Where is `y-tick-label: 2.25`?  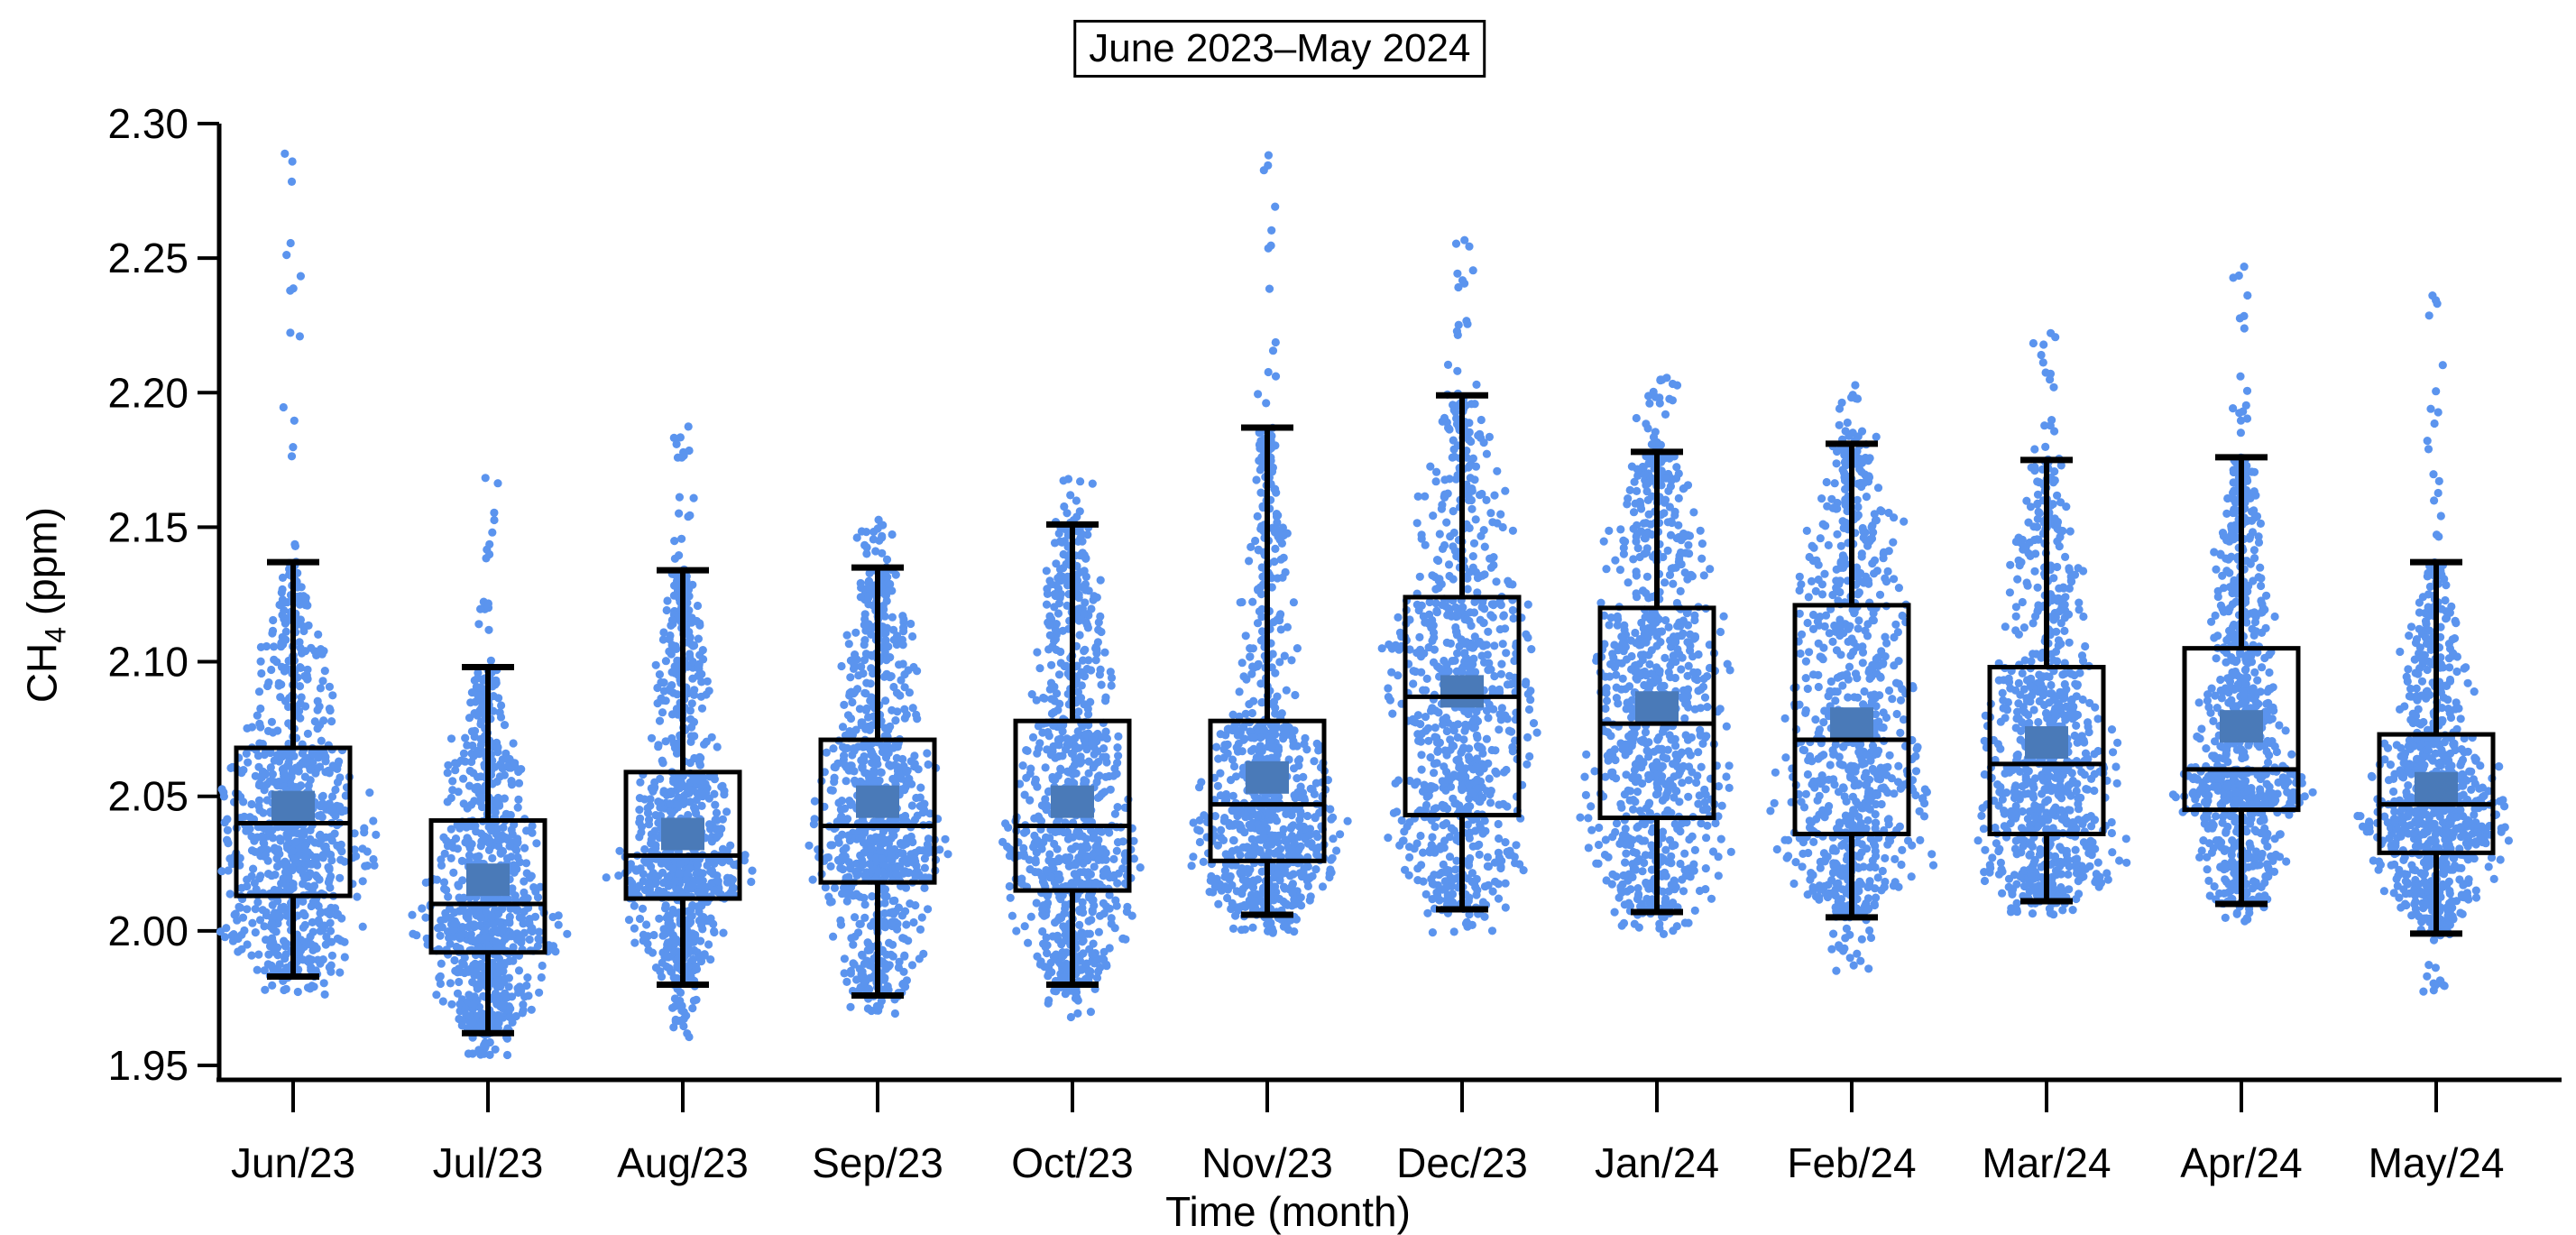
y-tick-label: 2.25 is located at coordinates (148, 258).